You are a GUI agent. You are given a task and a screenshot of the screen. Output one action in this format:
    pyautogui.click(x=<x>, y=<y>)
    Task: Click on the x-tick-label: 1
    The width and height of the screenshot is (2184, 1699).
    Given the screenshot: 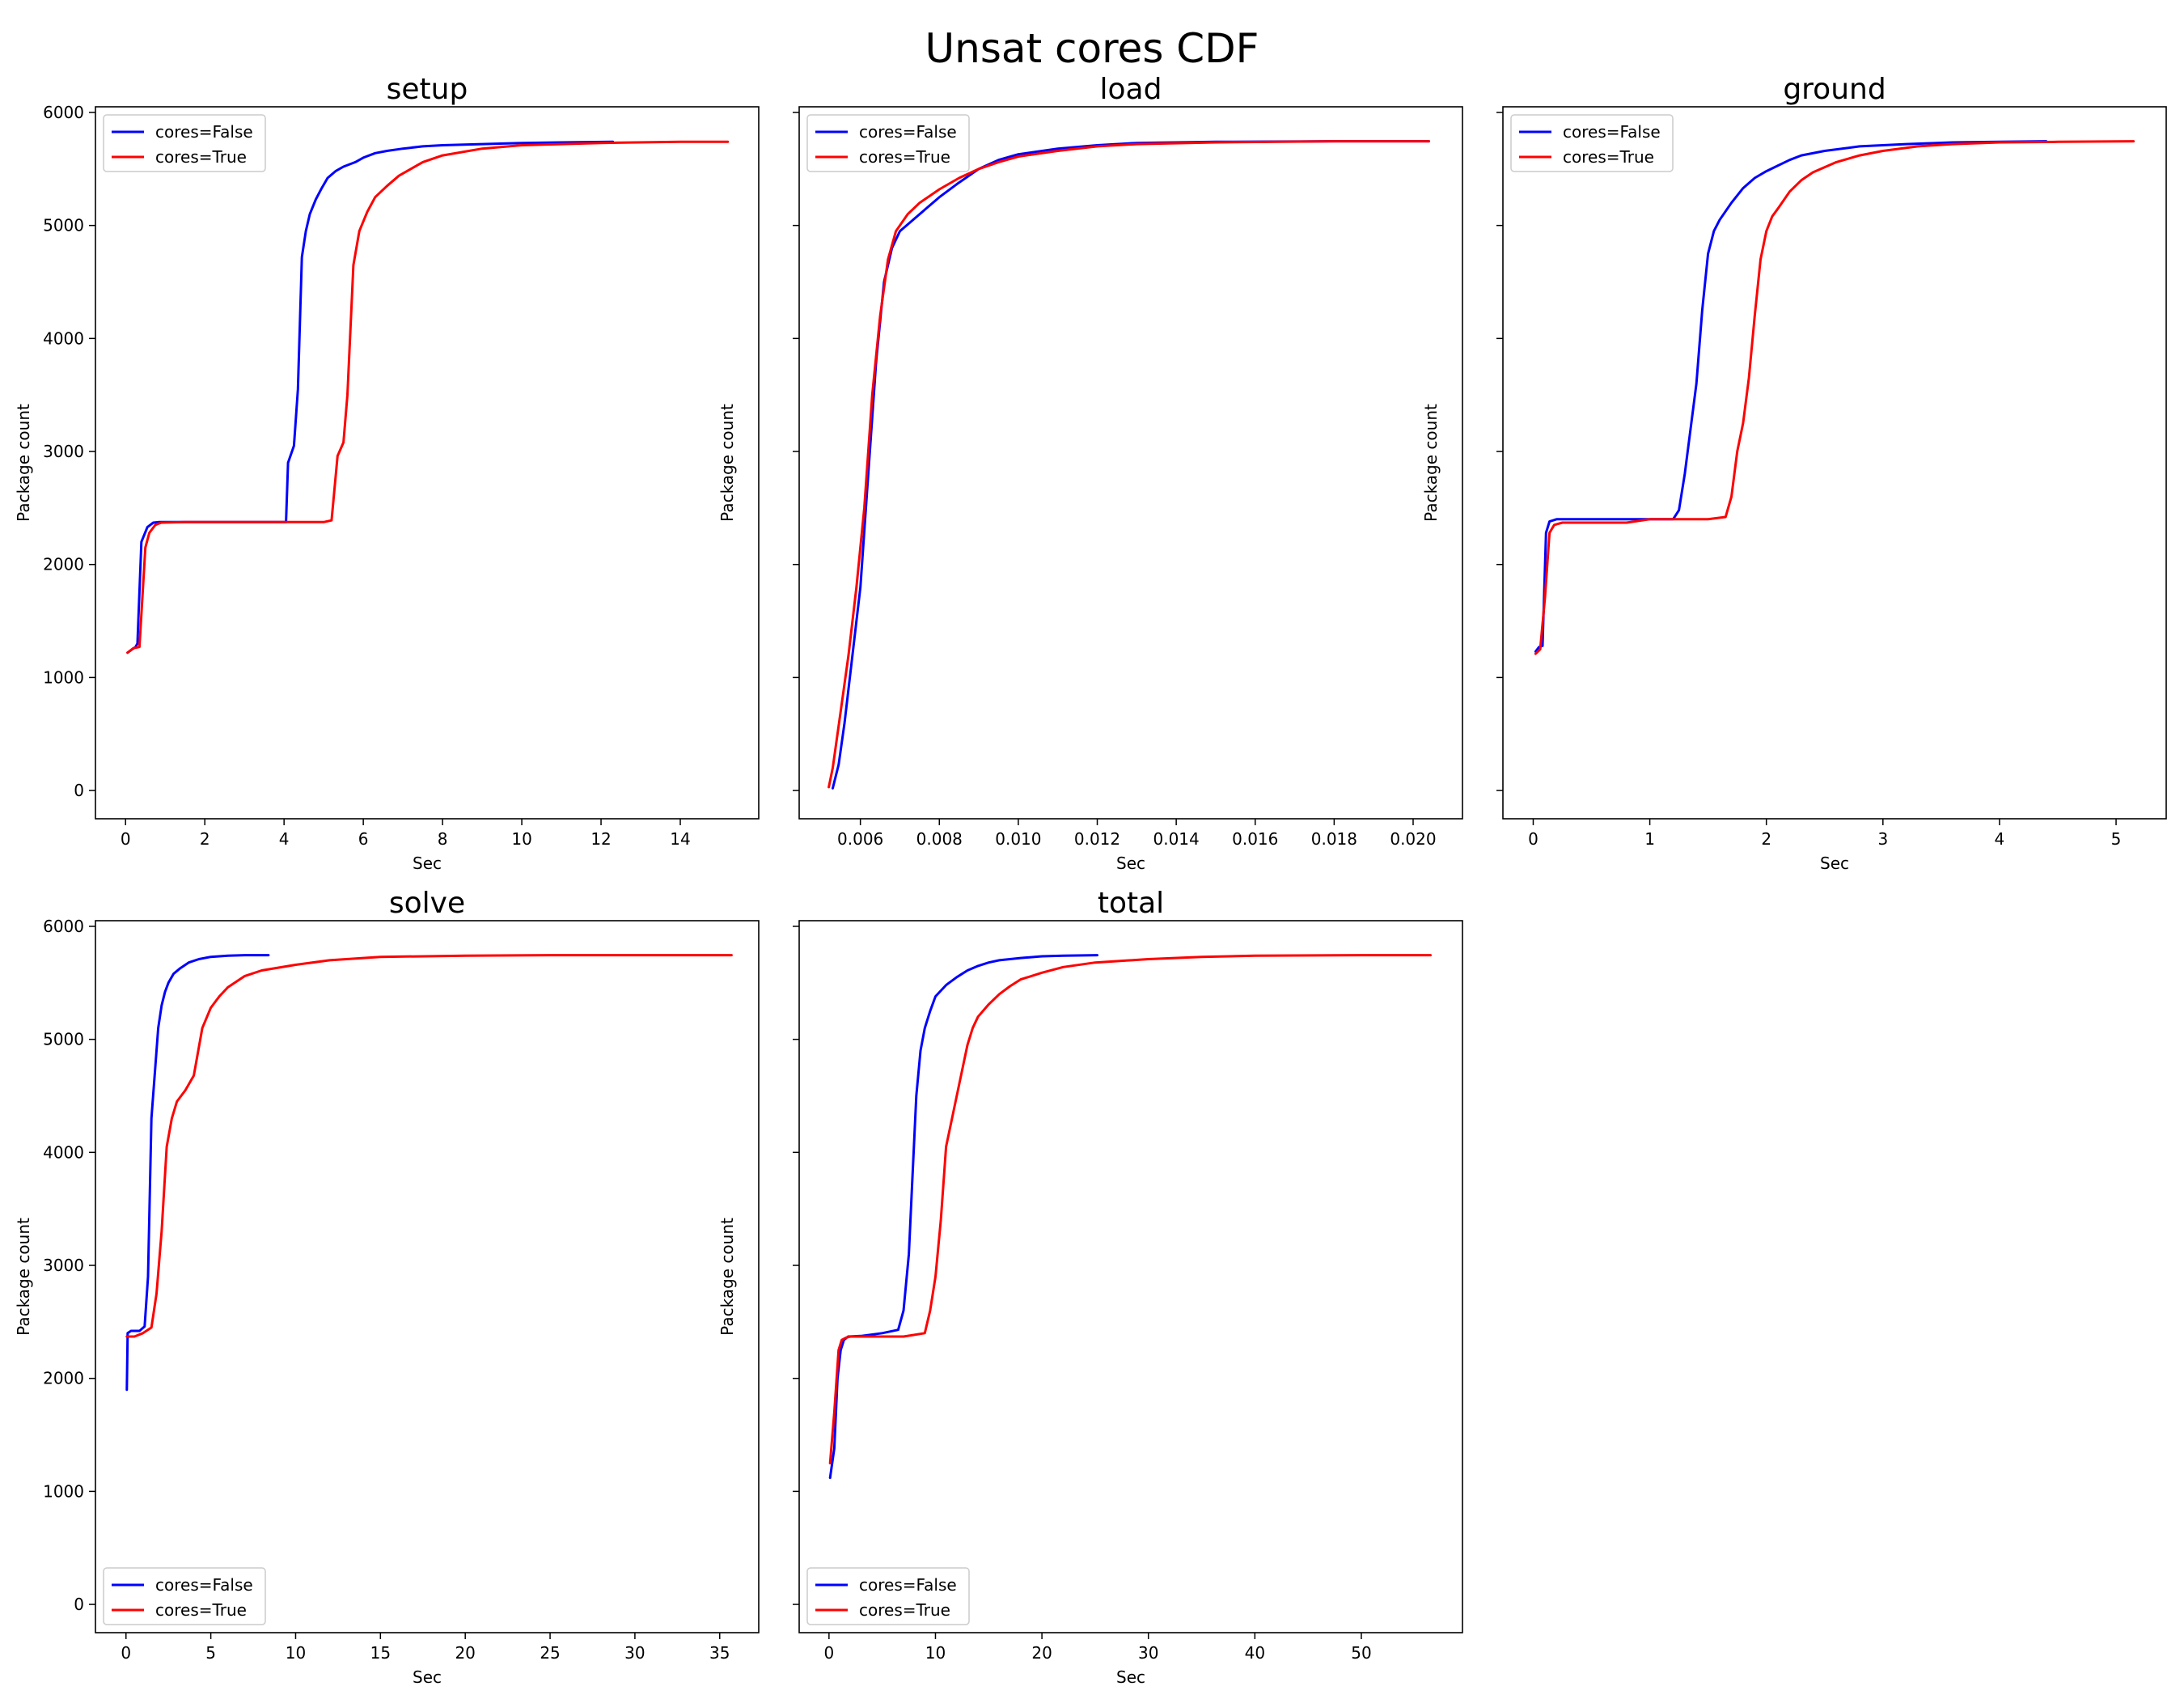 What is the action you would take?
    pyautogui.click(x=1649, y=839)
    